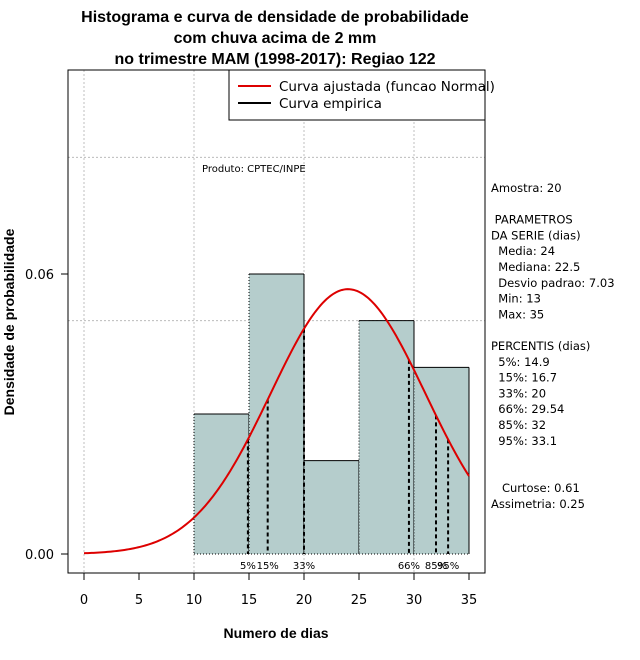 This screenshot has width=640, height=660. I want to click on stats-line: Assimetria: 0.25, so click(538, 504).